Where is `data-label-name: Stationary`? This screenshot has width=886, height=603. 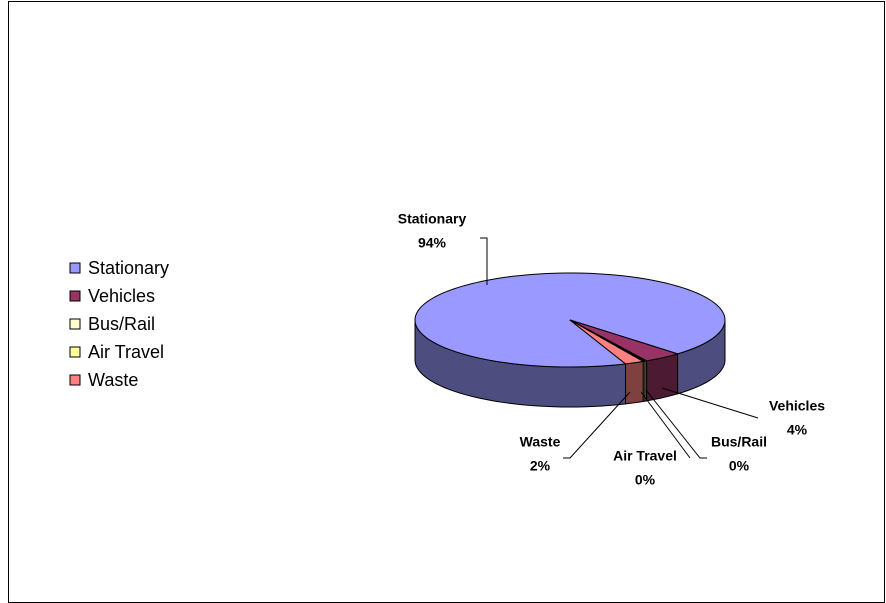 data-label-name: Stationary is located at coordinates (432, 219).